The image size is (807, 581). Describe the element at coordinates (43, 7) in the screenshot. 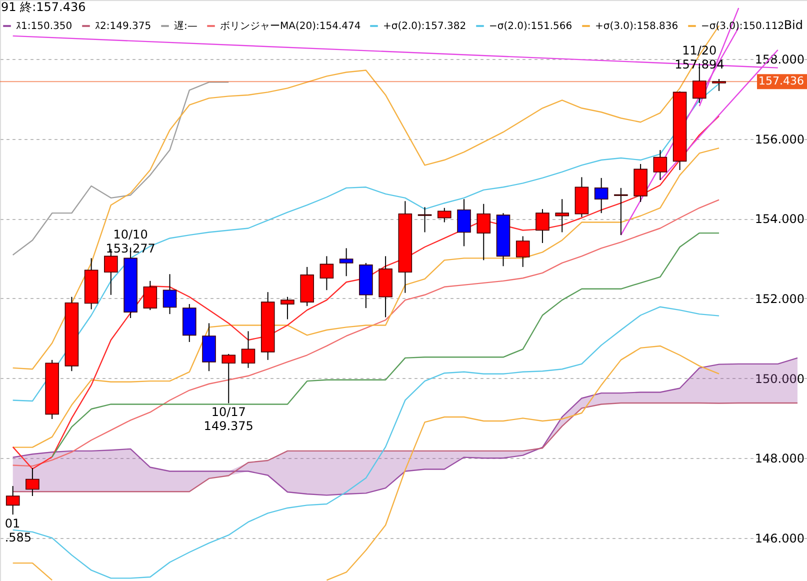

I see `chart-title: 91 終:157.436` at that location.